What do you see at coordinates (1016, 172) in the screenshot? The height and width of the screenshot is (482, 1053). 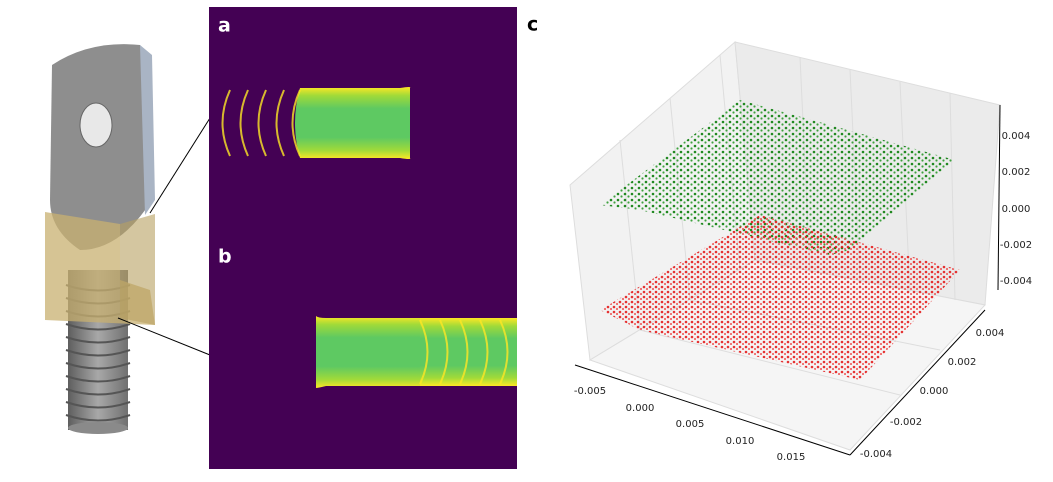 I see `z-tick-label: 0.002` at bounding box center [1016, 172].